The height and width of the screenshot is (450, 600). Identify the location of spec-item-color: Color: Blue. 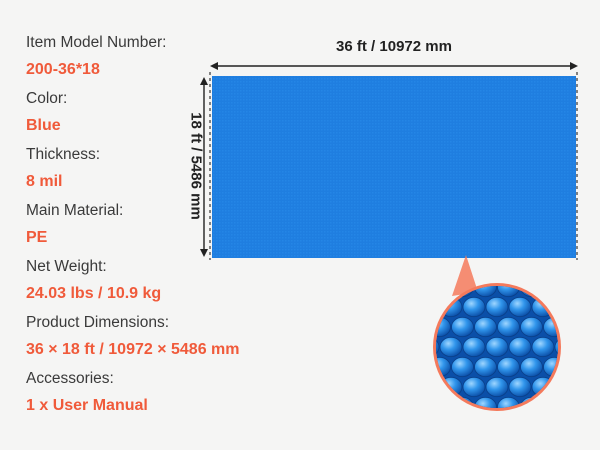
(132, 114).